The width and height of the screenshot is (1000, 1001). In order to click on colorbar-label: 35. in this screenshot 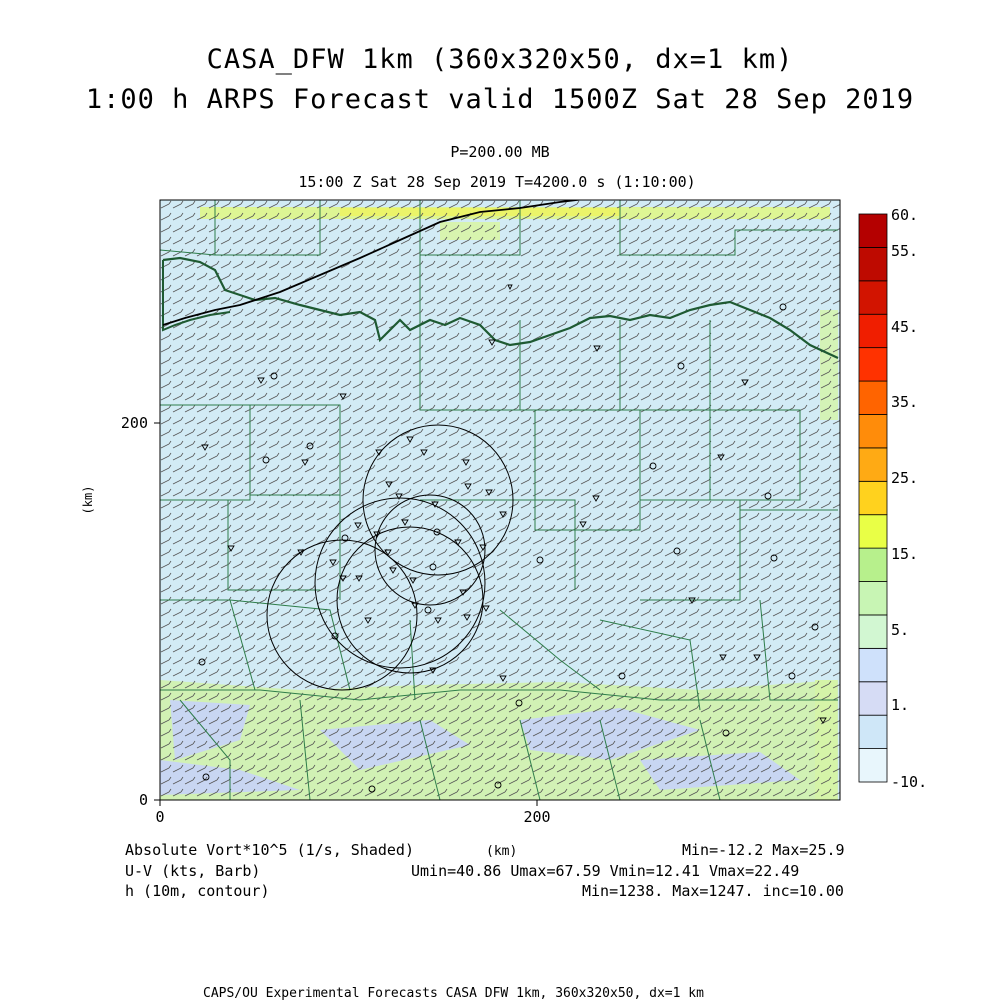, I will do `click(904, 402)`.